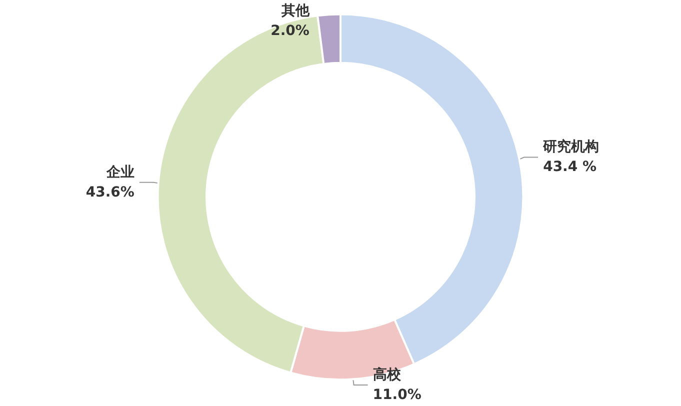  What do you see at coordinates (119, 172) in the screenshot?
I see `slice-label: 企业` at bounding box center [119, 172].